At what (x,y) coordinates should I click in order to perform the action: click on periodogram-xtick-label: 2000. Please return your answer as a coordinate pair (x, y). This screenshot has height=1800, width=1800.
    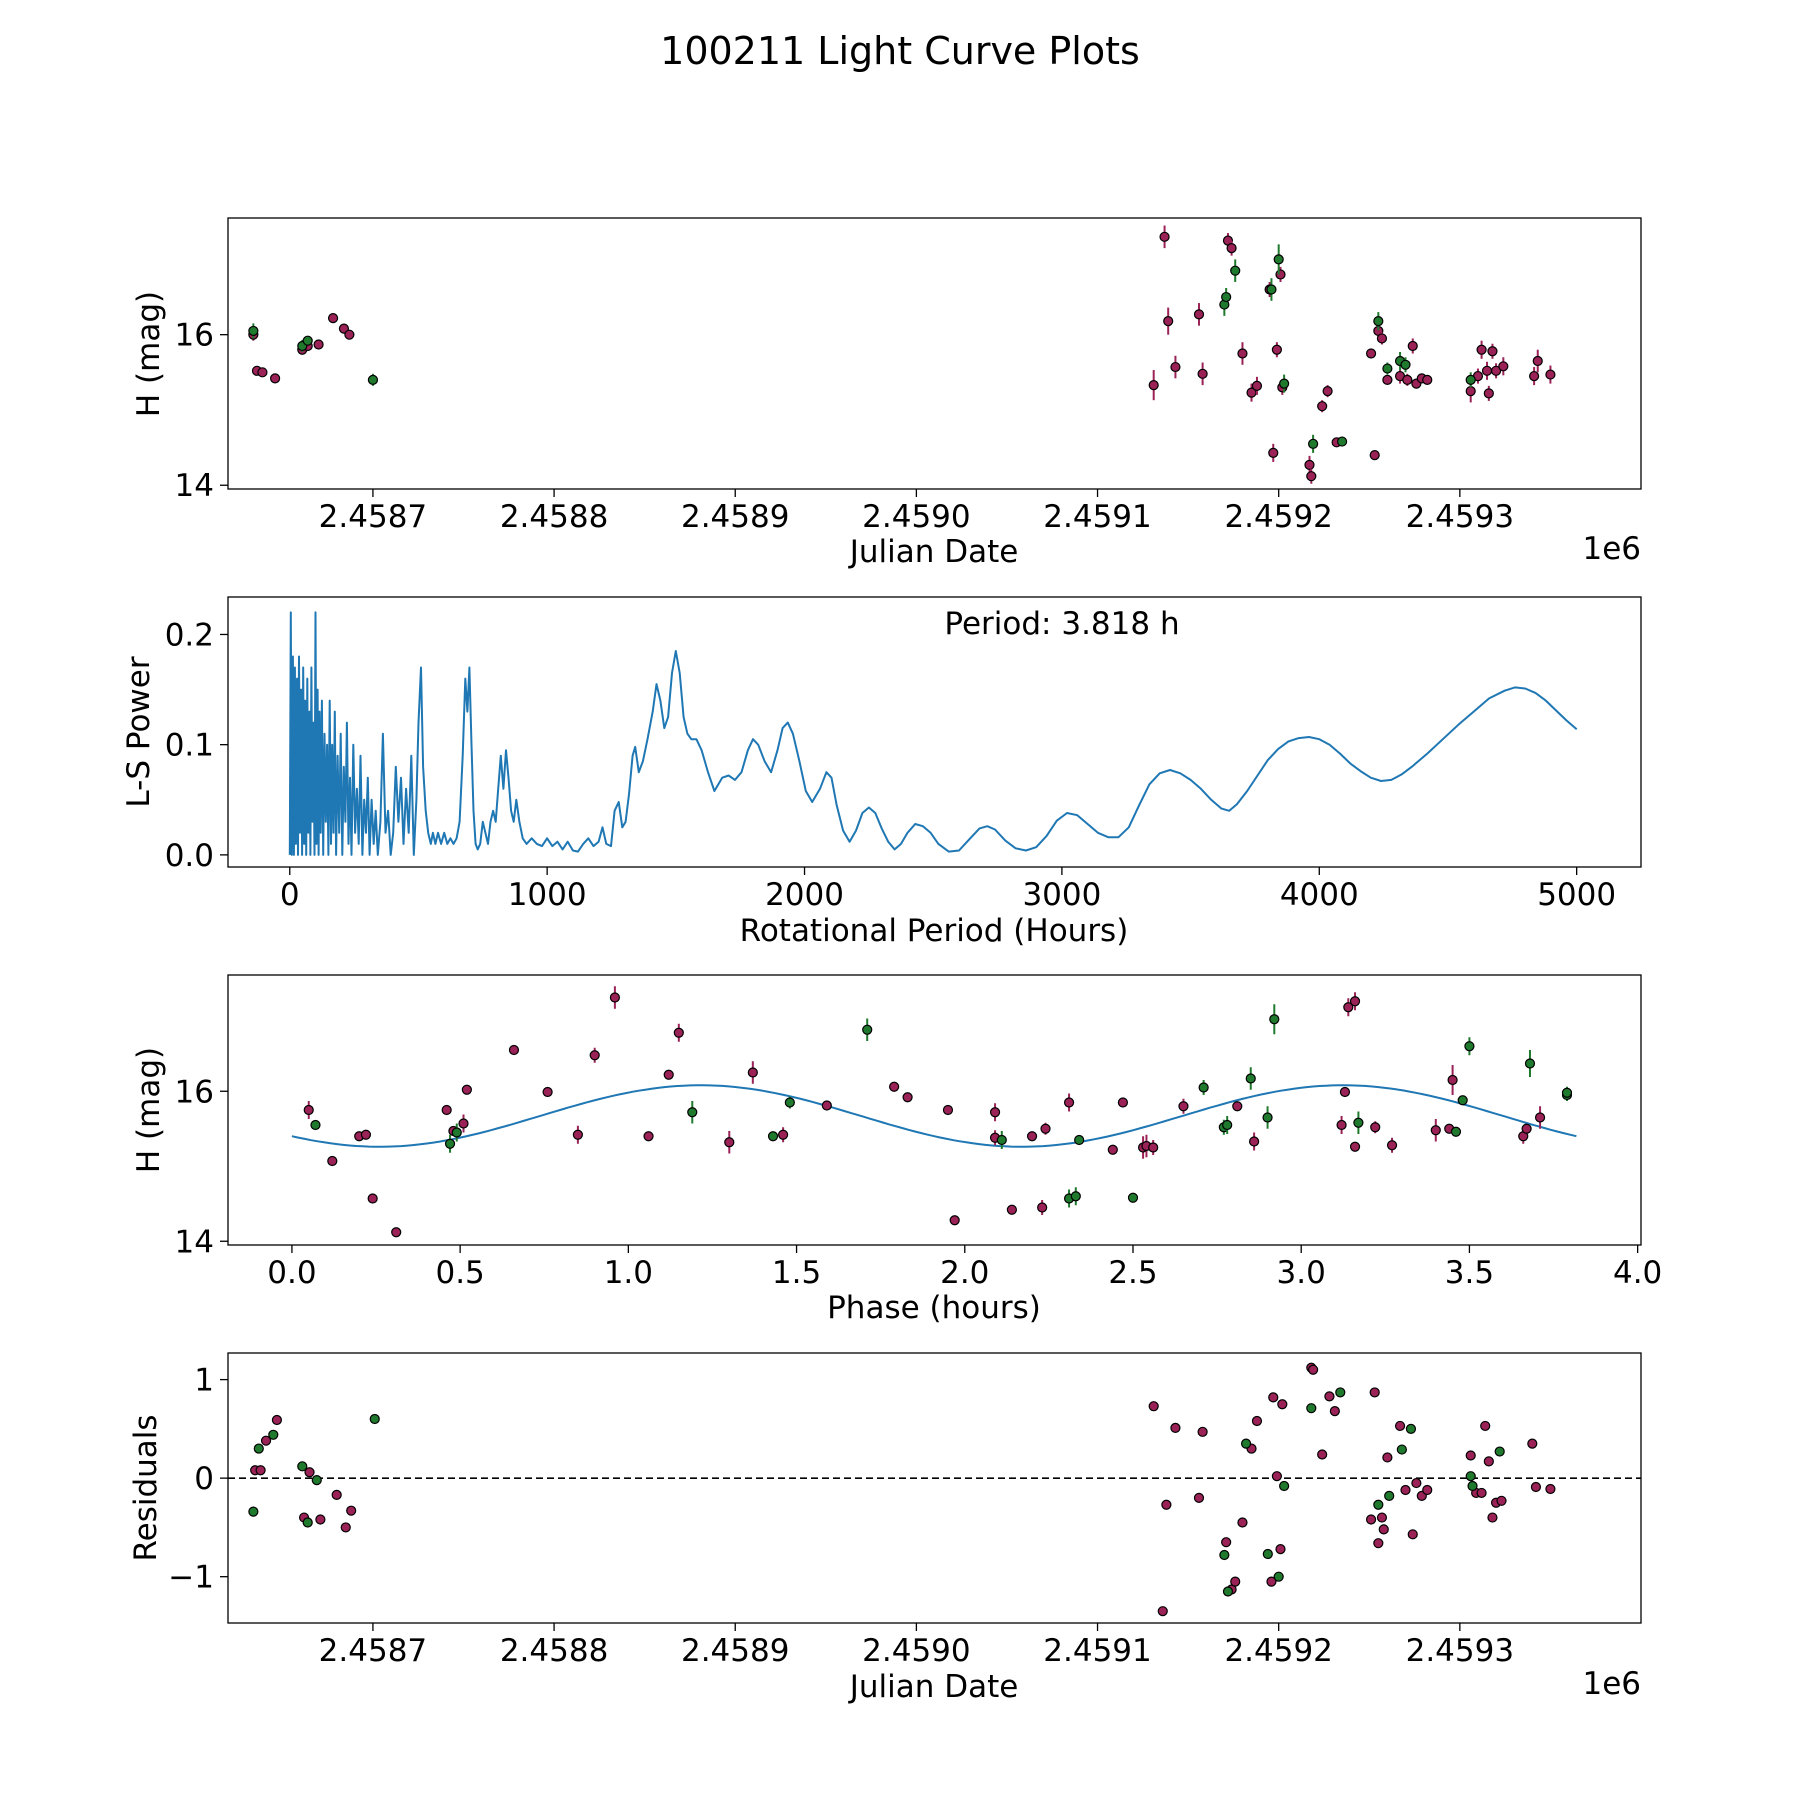
    Looking at the image, I should click on (804, 895).